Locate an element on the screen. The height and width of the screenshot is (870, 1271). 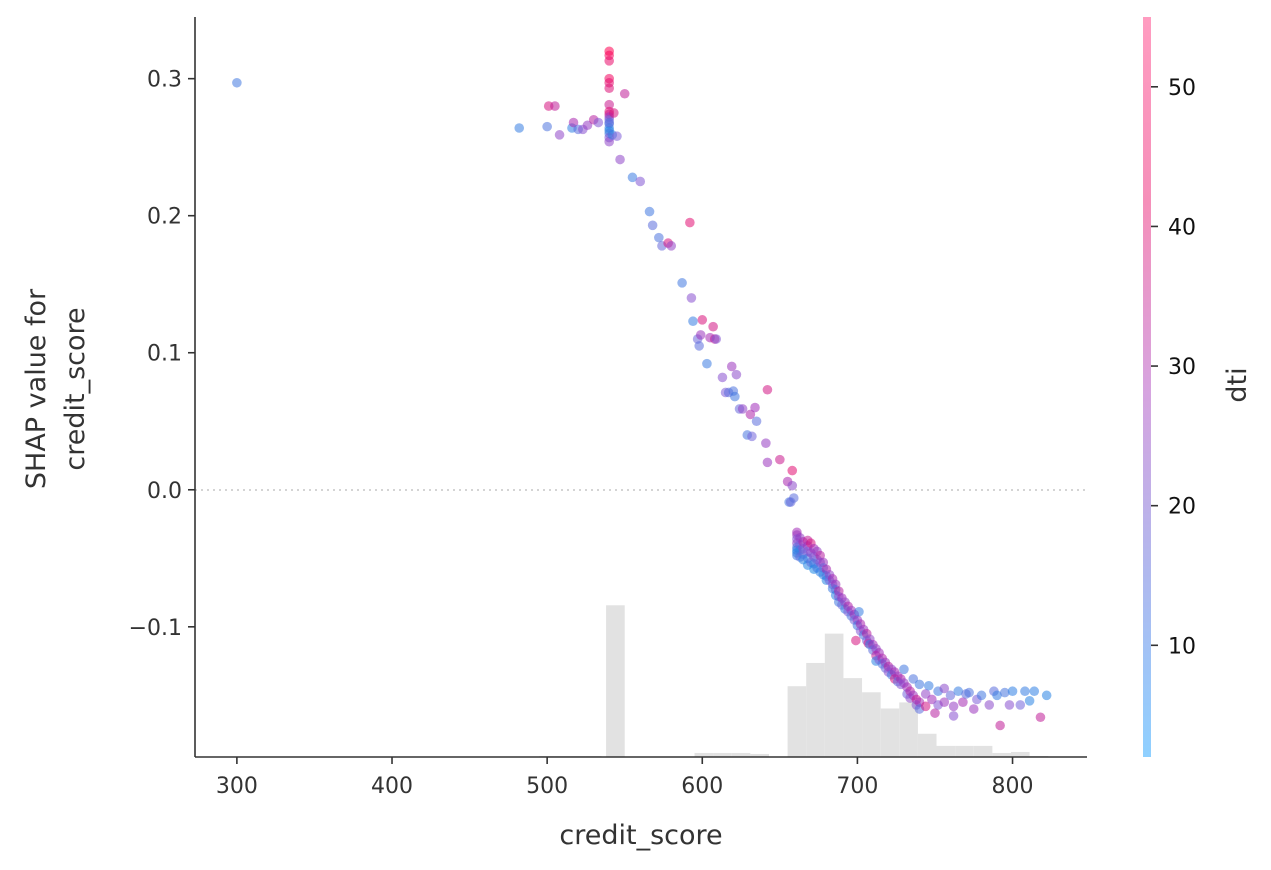
y-axis-label-line2: credit_score is located at coordinates (75, 388).